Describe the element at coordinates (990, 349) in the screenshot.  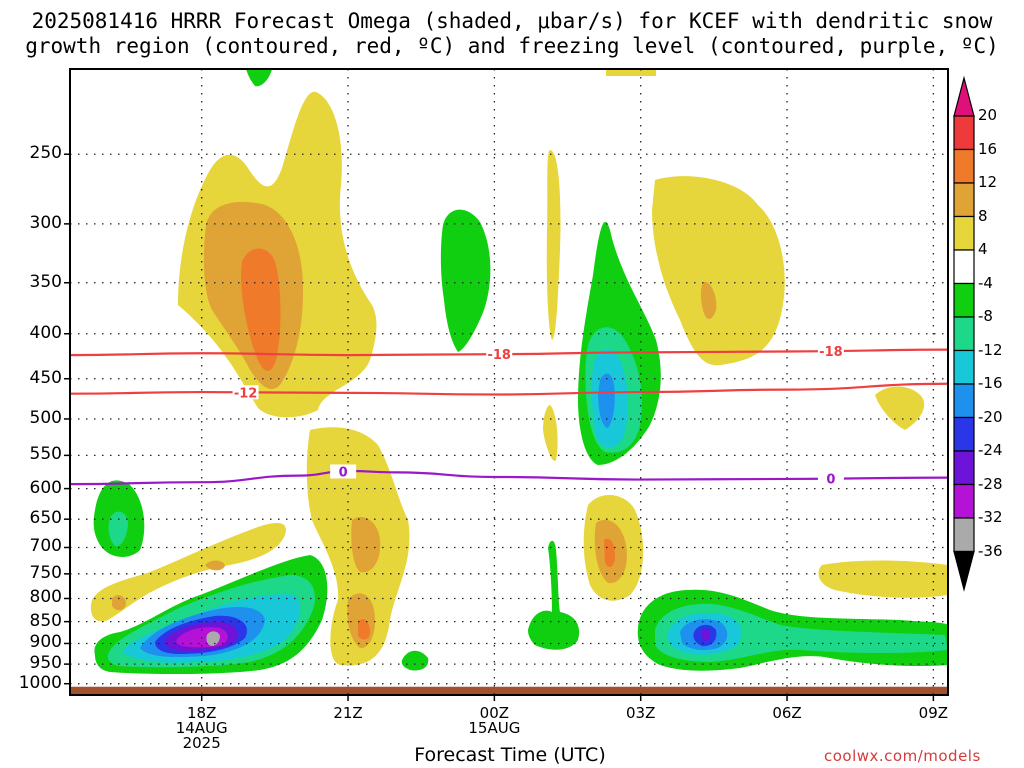
I see `colorbar-tick-label: -12` at that location.